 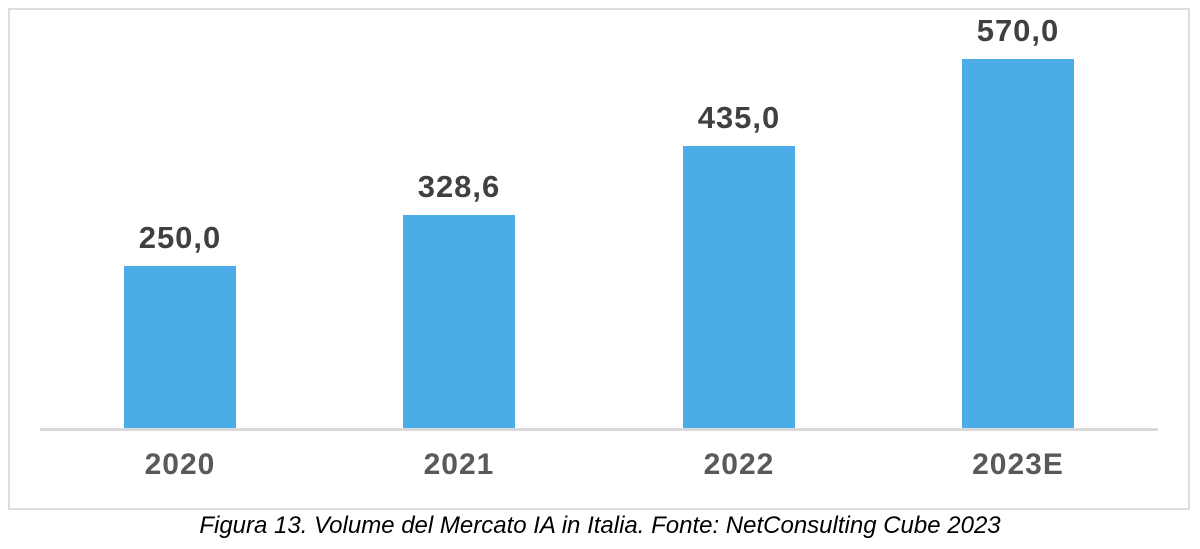 I want to click on x-axis-line, so click(x=599, y=429).